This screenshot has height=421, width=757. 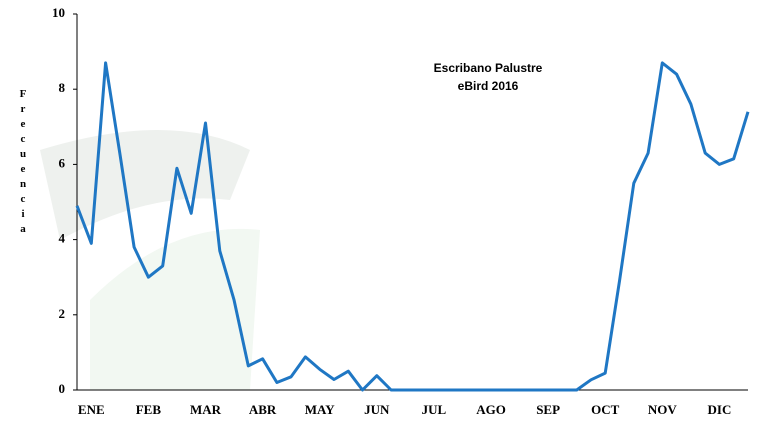 I want to click on y-tick-label: 6, so click(x=62, y=162).